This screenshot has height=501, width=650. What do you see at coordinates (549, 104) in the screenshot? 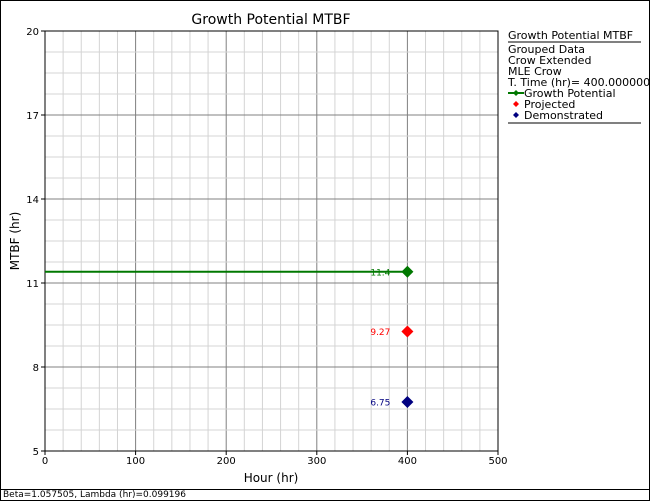
I see `legend-projected-label: Projected` at bounding box center [549, 104].